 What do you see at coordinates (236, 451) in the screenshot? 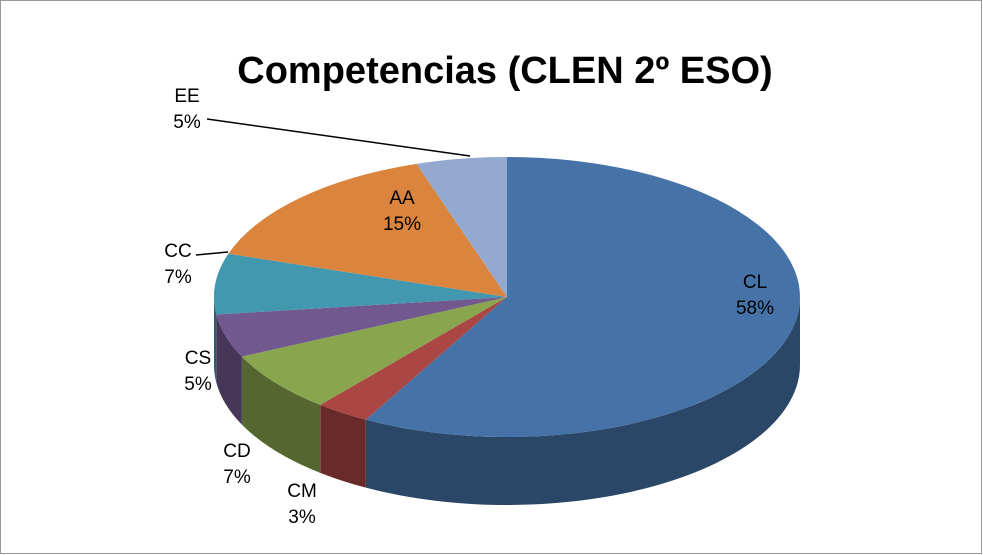
I see `slice-label: CD` at bounding box center [236, 451].